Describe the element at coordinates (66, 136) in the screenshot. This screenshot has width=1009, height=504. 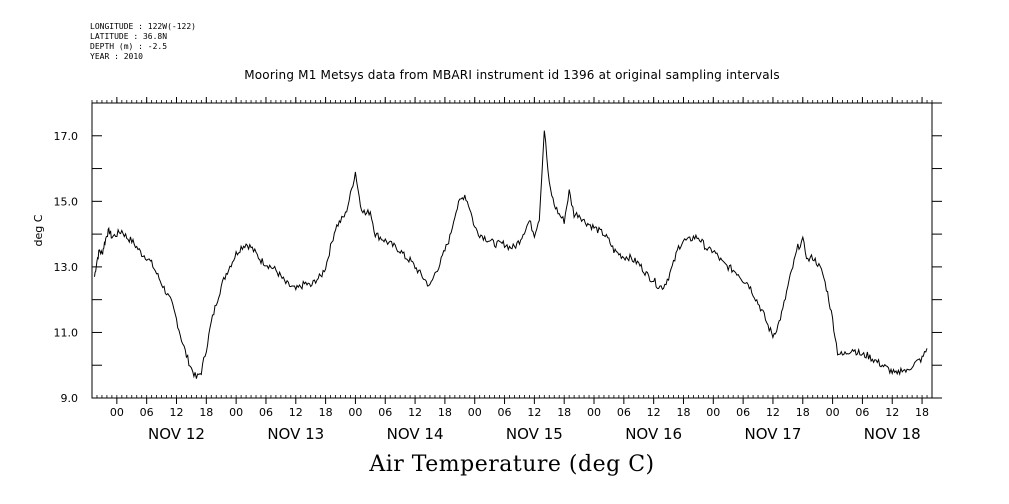
I see `y-tick-label: 17.0` at that location.